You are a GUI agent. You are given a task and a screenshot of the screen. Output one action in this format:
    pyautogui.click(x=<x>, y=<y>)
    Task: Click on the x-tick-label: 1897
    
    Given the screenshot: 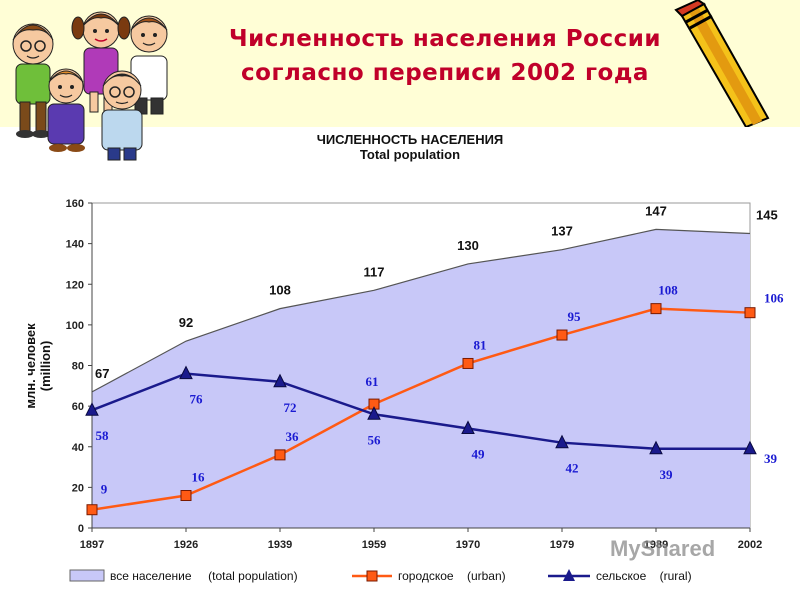 What is the action you would take?
    pyautogui.click(x=92, y=545)
    